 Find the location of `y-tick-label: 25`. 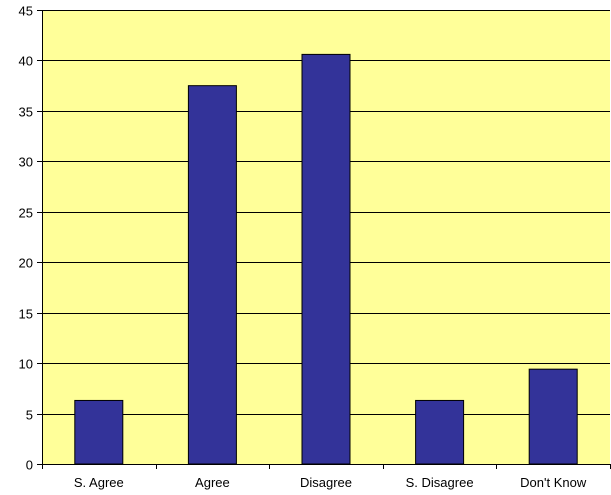

y-tick-label: 25 is located at coordinates (26, 213).